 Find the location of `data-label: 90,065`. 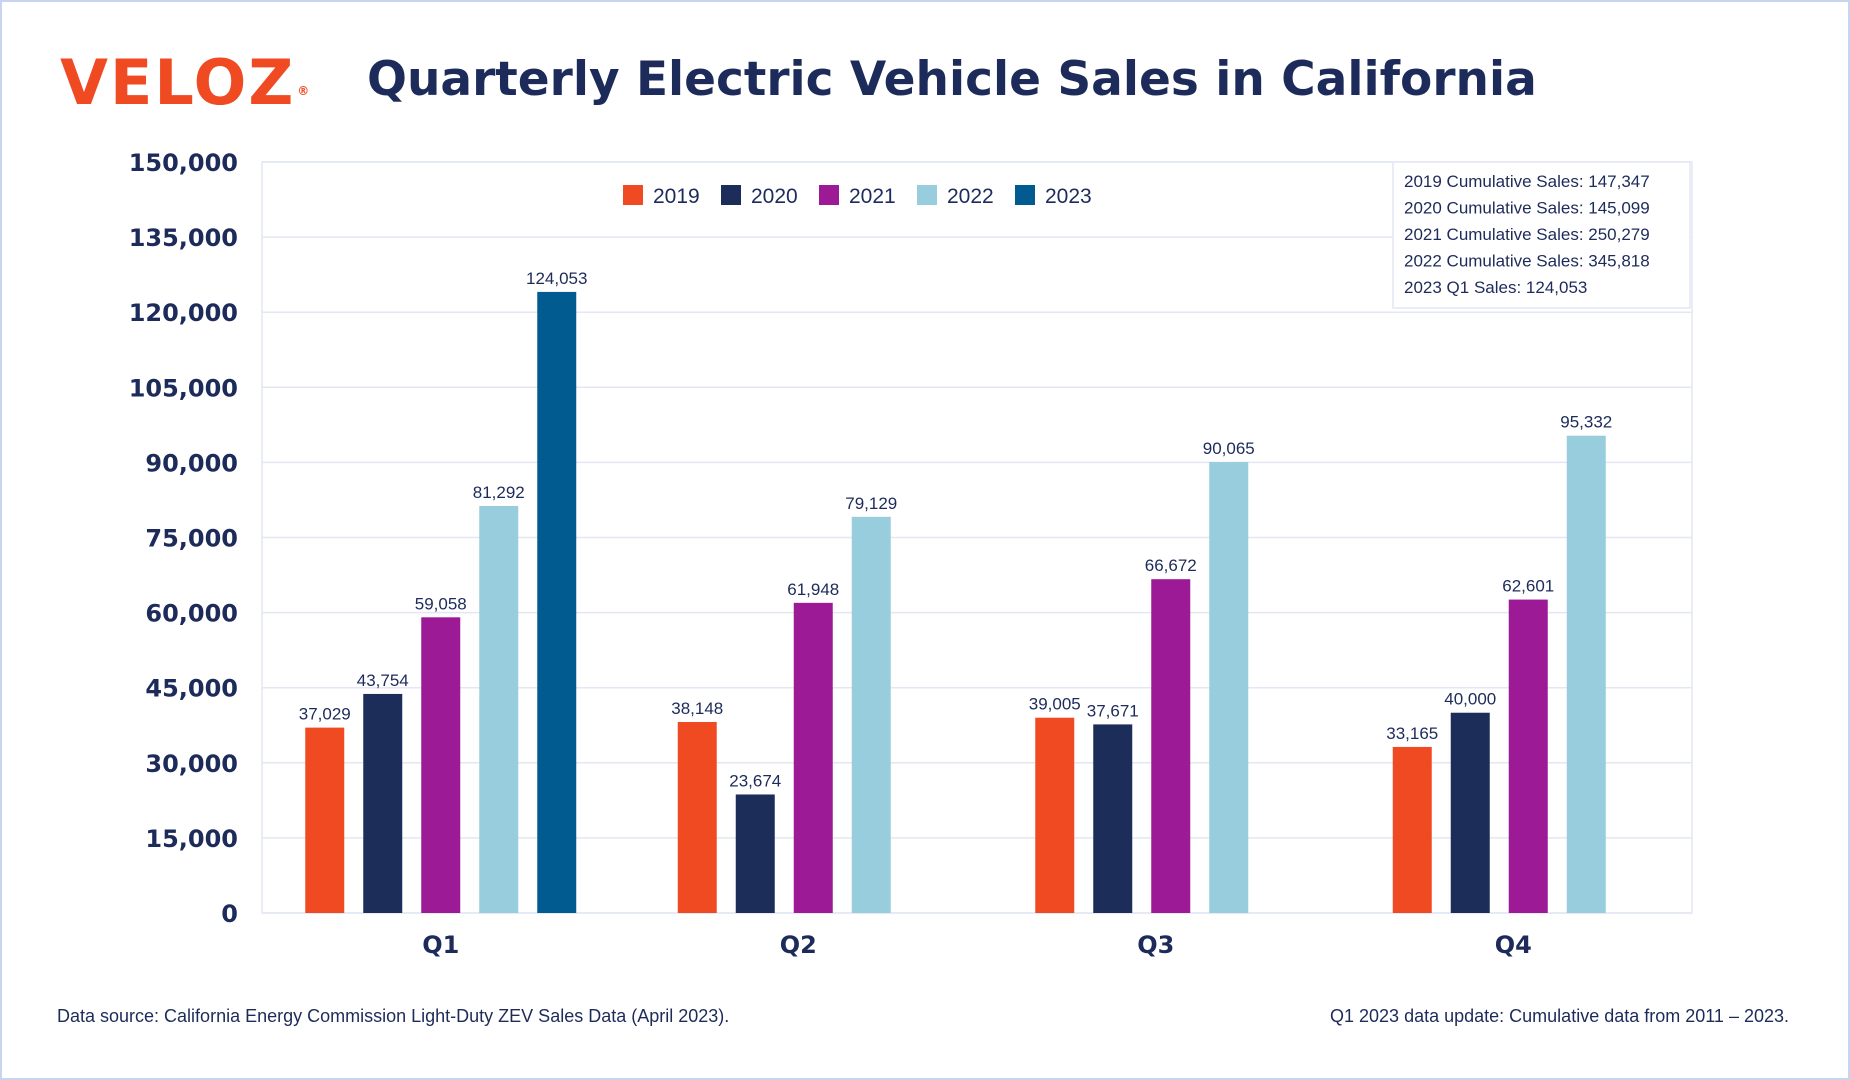

data-label: 90,065 is located at coordinates (1229, 448).